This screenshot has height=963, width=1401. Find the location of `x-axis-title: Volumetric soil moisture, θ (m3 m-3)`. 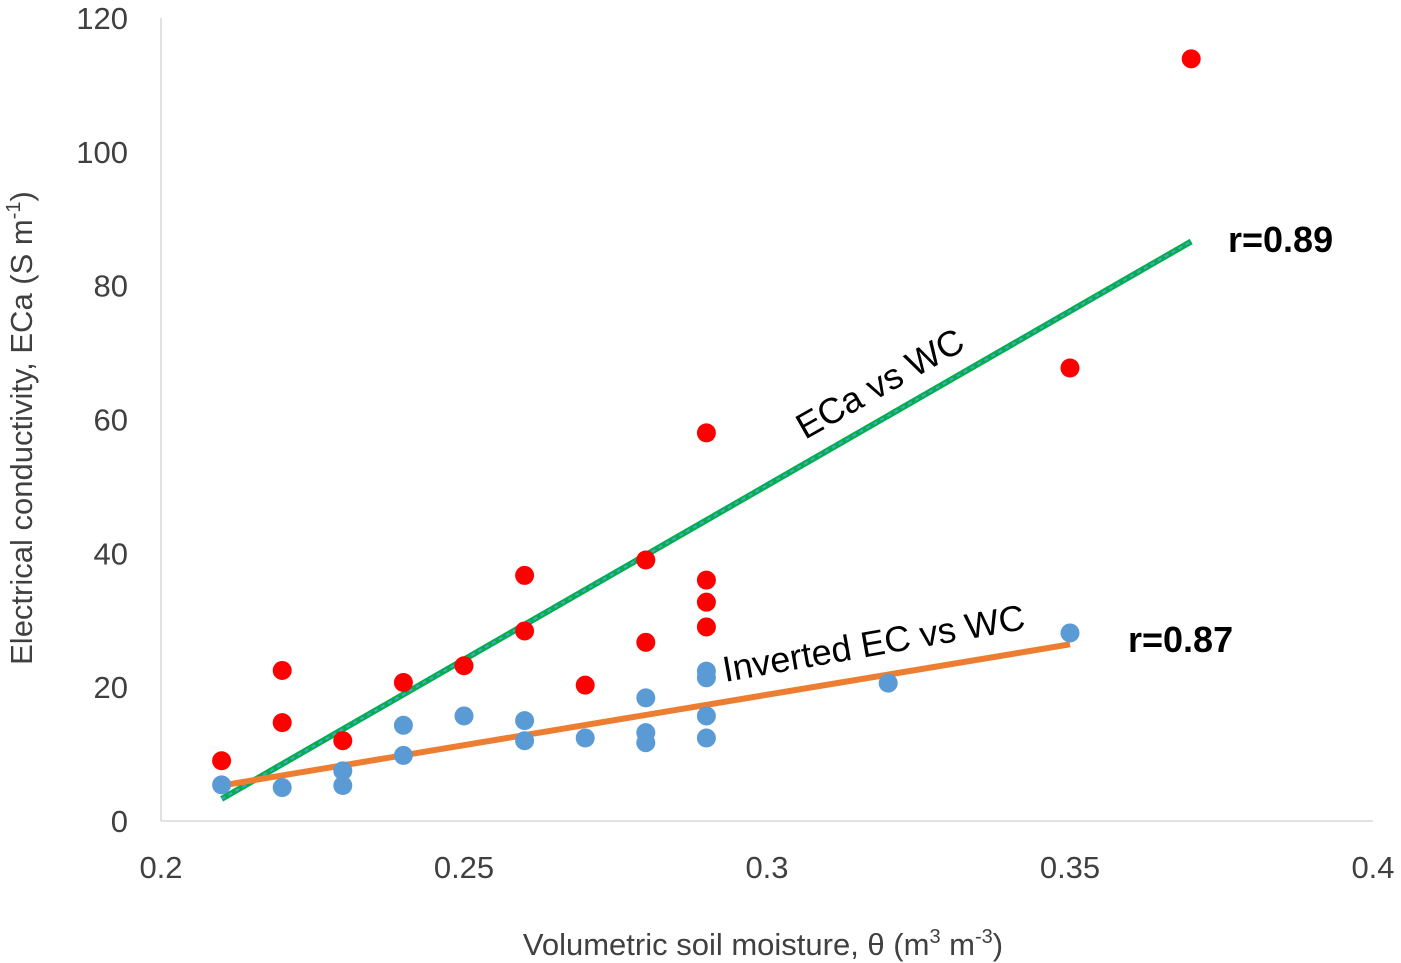

x-axis-title: Volumetric soil moisture, θ (m3 m-3) is located at coordinates (763, 944).